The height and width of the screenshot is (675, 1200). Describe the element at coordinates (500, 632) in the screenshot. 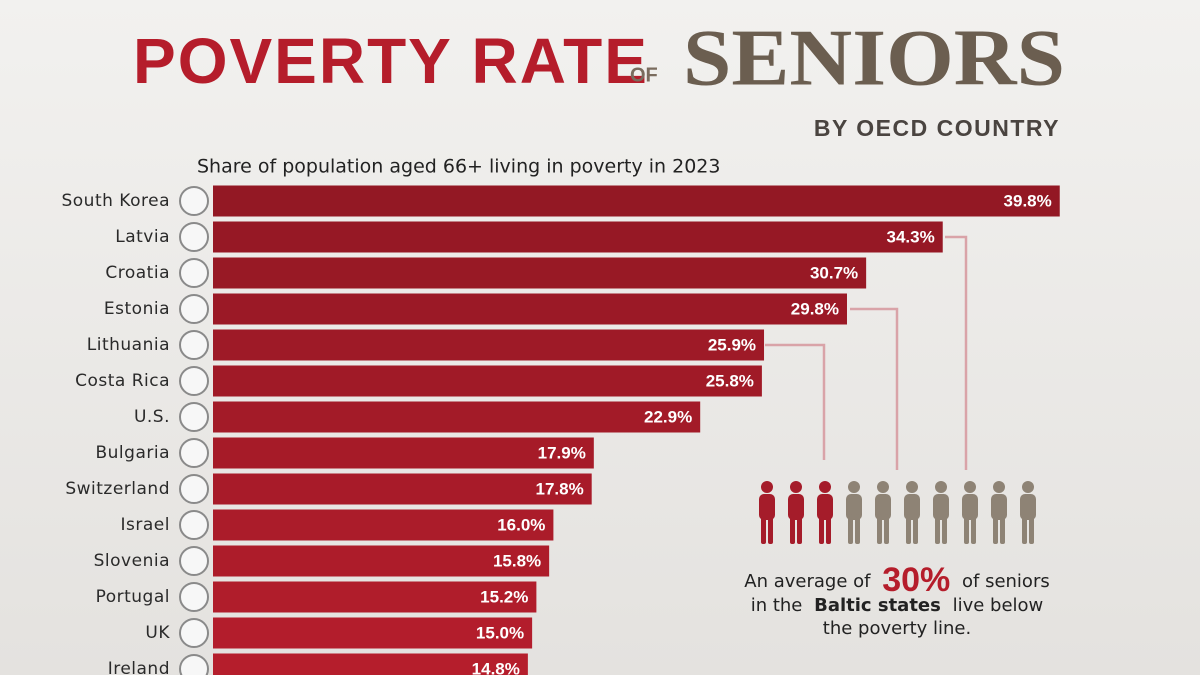

I see `value-label: 15.0%` at that location.